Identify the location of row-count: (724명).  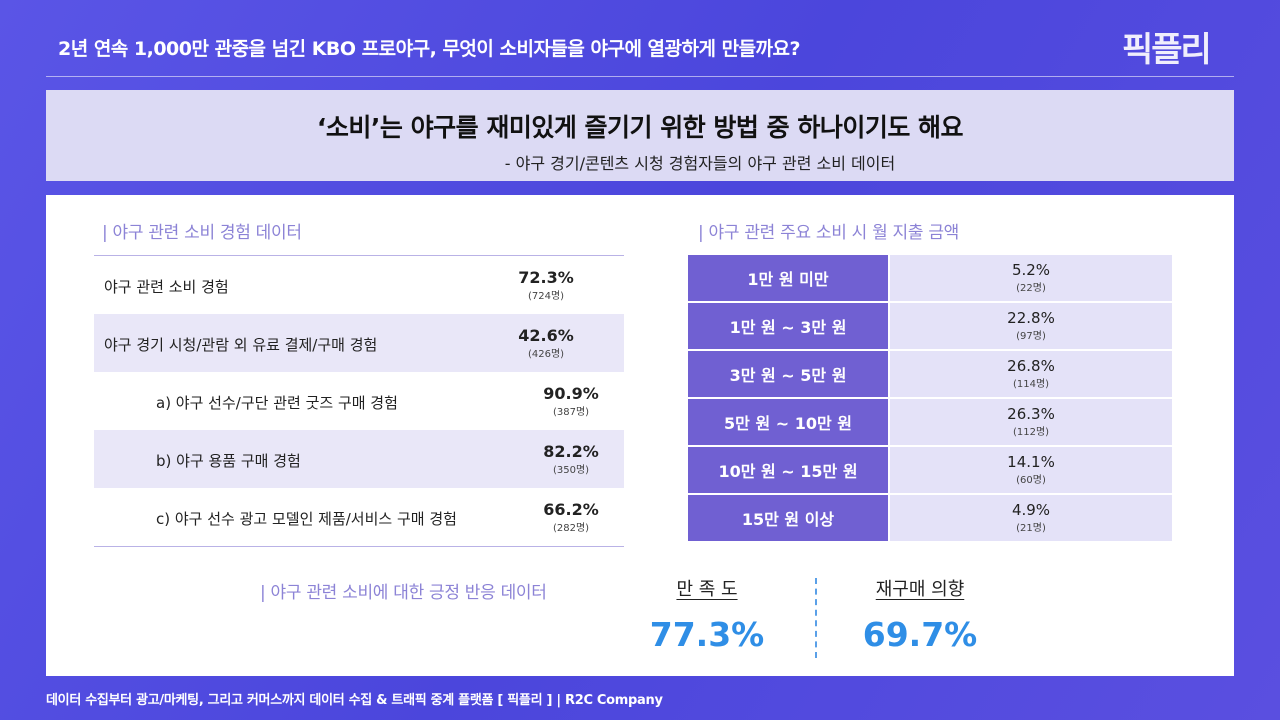
(546, 296).